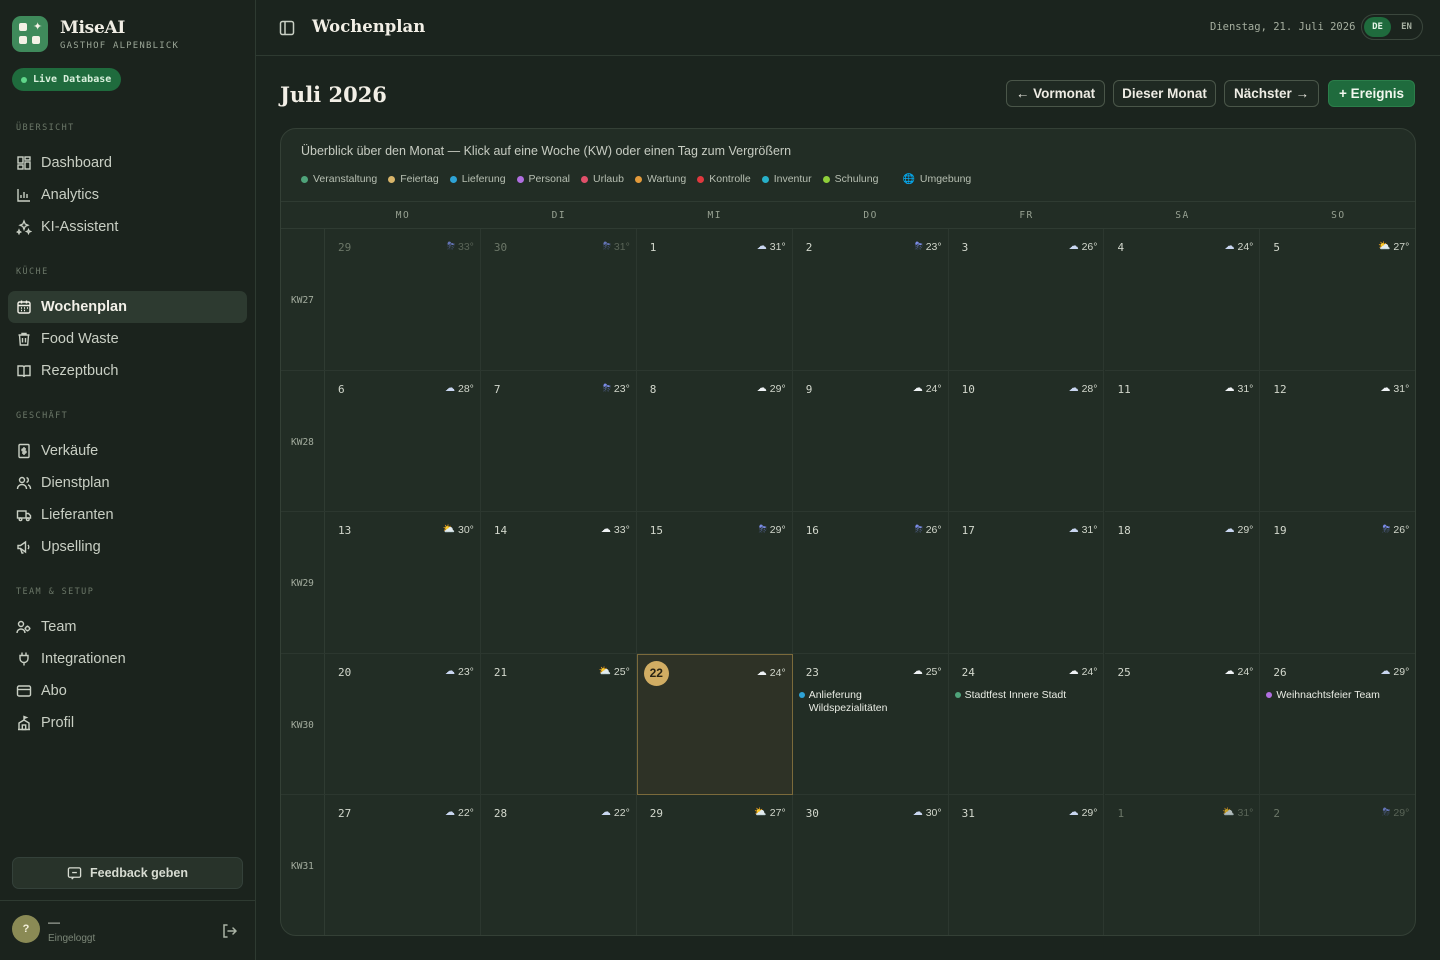 The width and height of the screenshot is (1440, 960). What do you see at coordinates (558, 583) in the screenshot?
I see `day-cell: 14 ☁ 33°` at bounding box center [558, 583].